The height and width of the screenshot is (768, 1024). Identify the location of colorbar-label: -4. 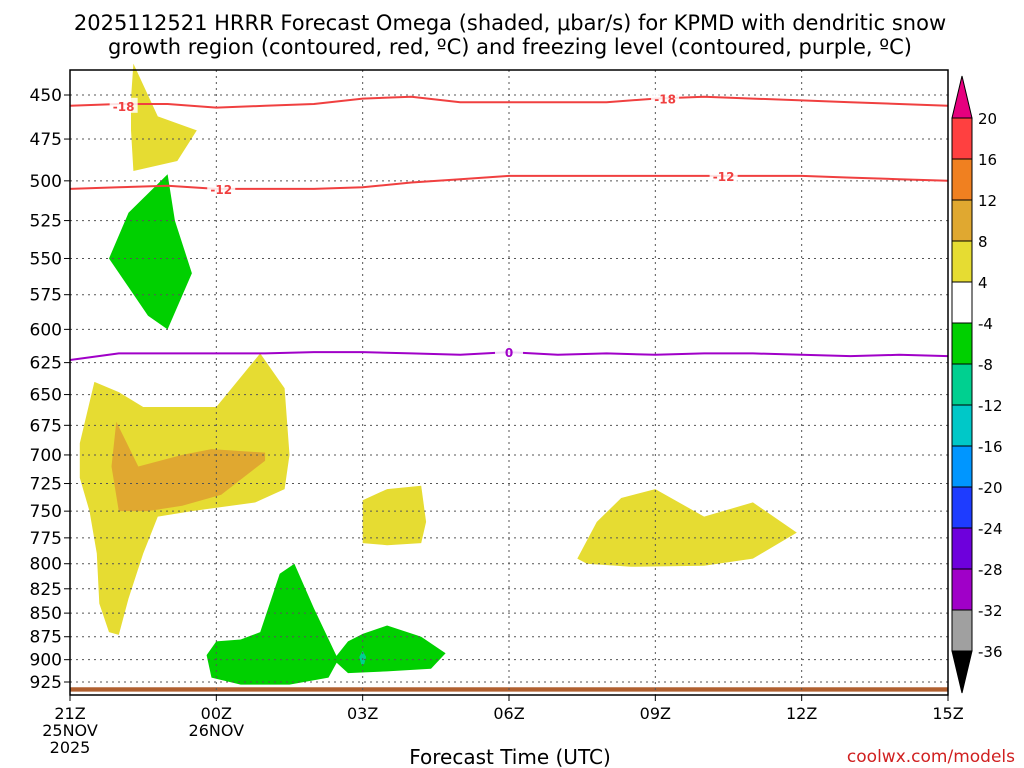
(985, 324).